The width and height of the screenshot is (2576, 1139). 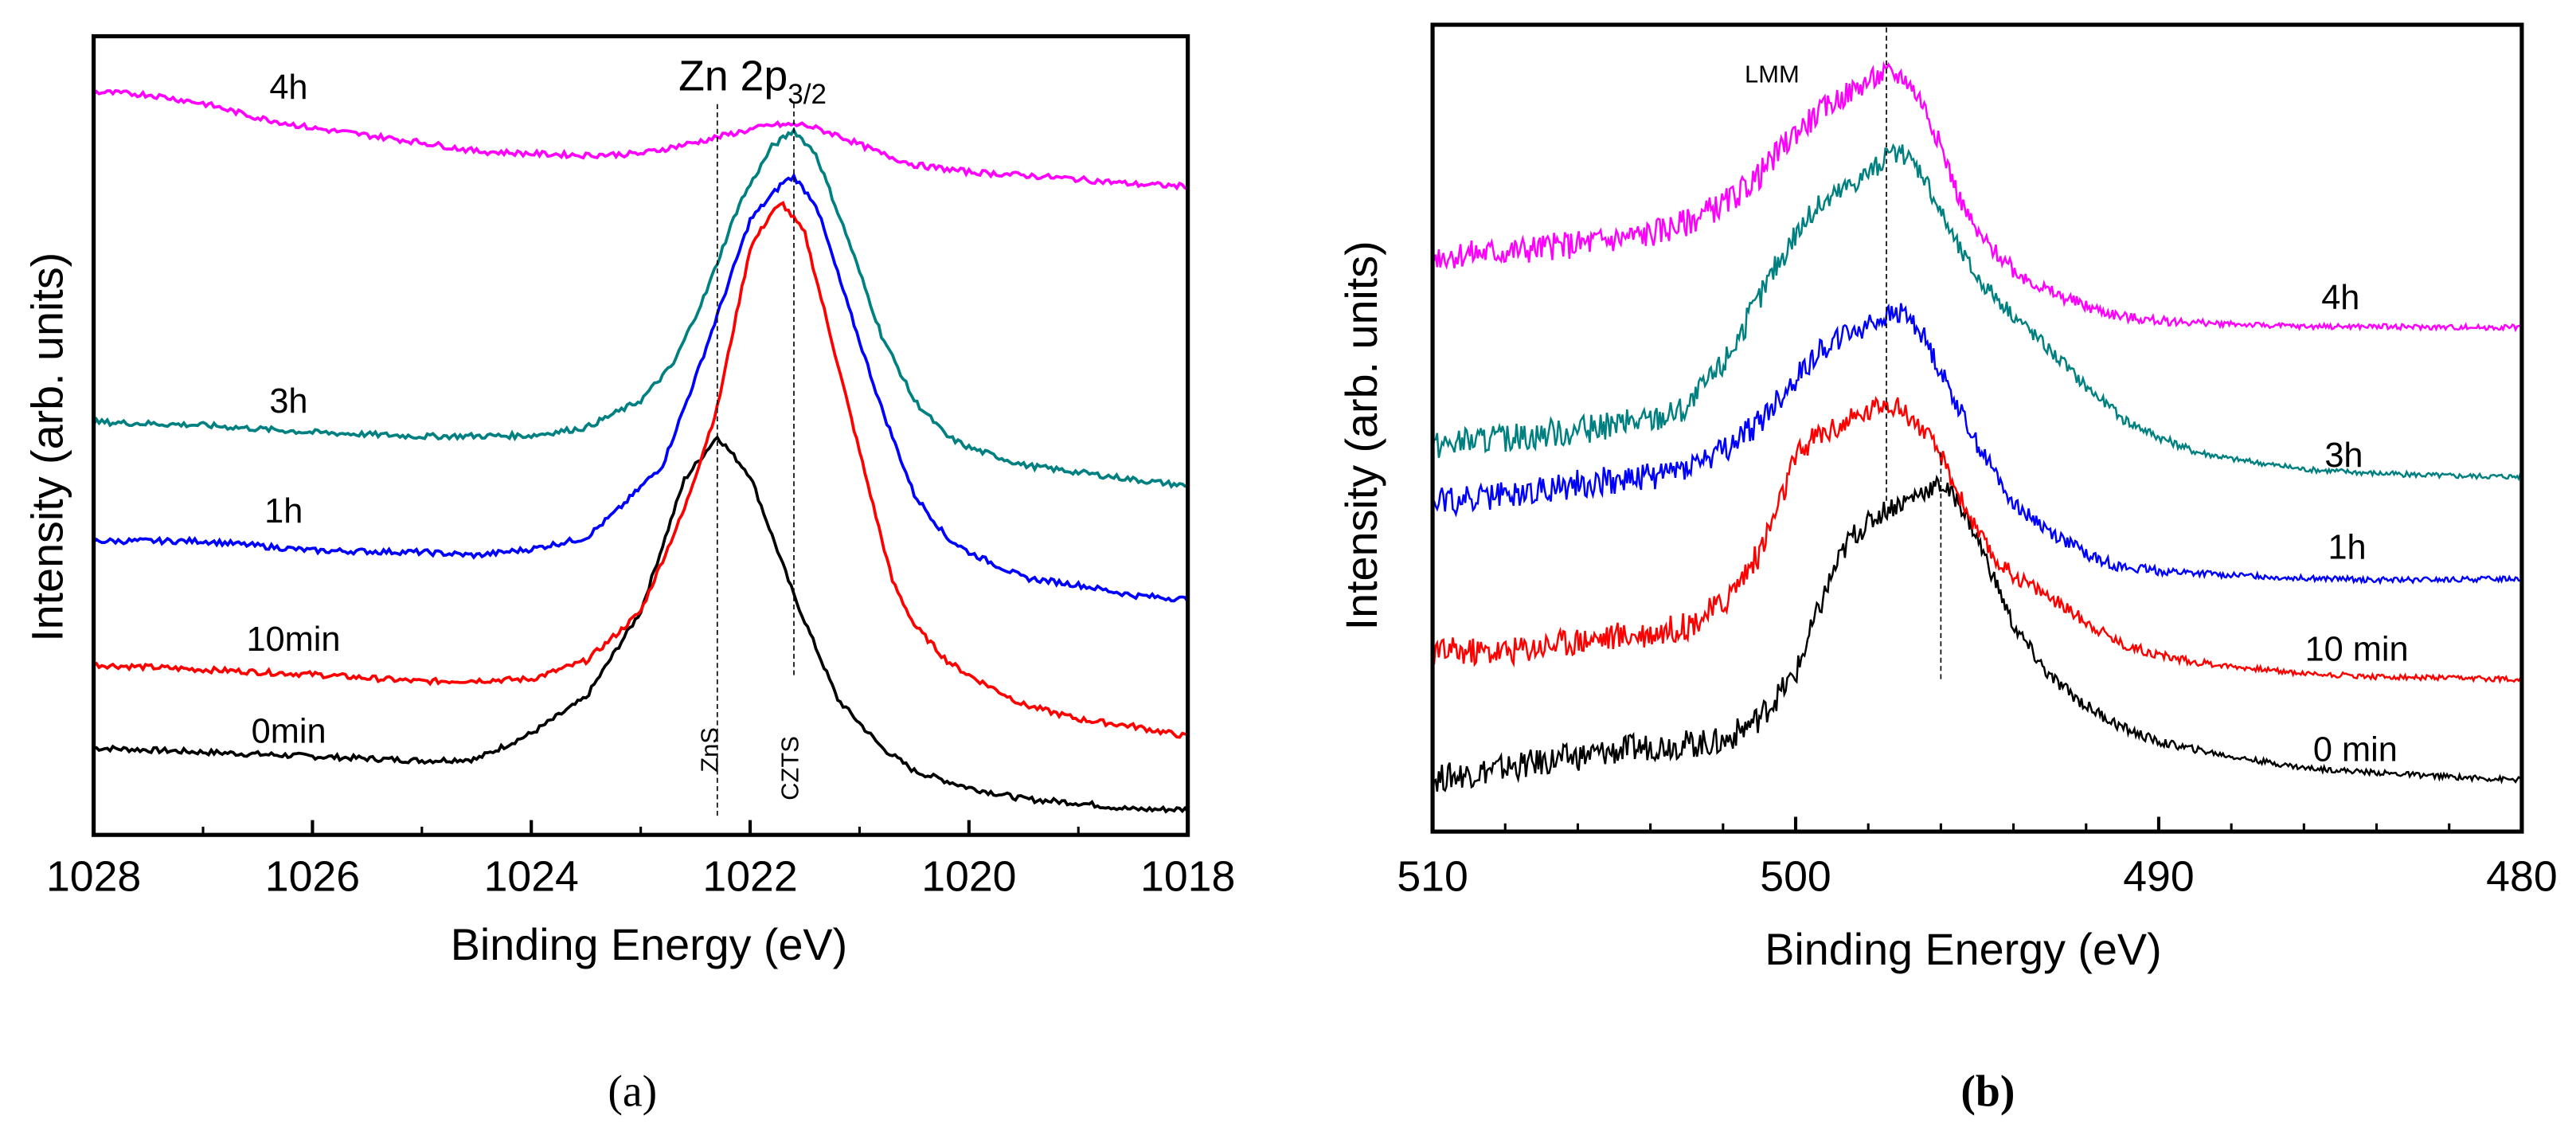 What do you see at coordinates (312, 876) in the screenshot?
I see `x-tick-label: 1026` at bounding box center [312, 876].